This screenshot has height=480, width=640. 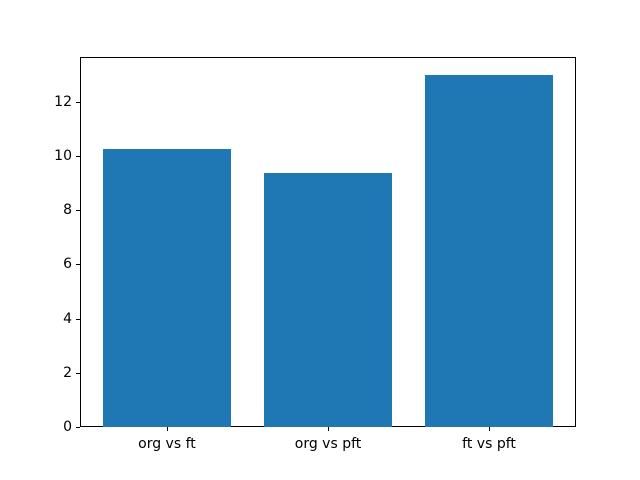 What do you see at coordinates (489, 444) in the screenshot?
I see `x-tick-label-ft-vs-pft: ft vs pft` at bounding box center [489, 444].